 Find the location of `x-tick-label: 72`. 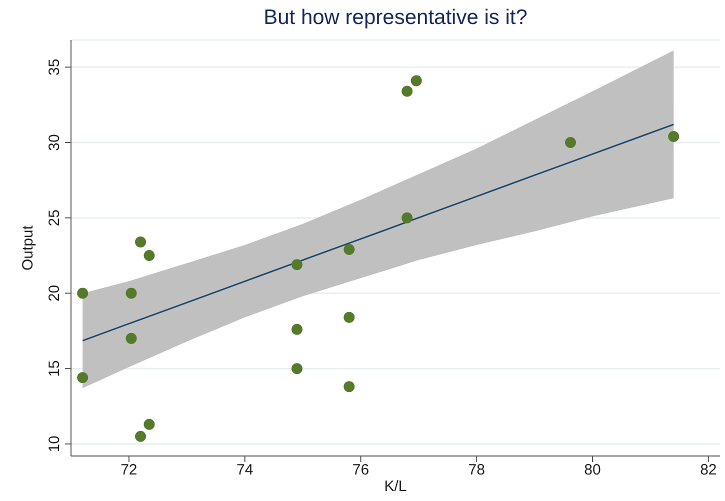

x-tick-label: 72 is located at coordinates (129, 470).